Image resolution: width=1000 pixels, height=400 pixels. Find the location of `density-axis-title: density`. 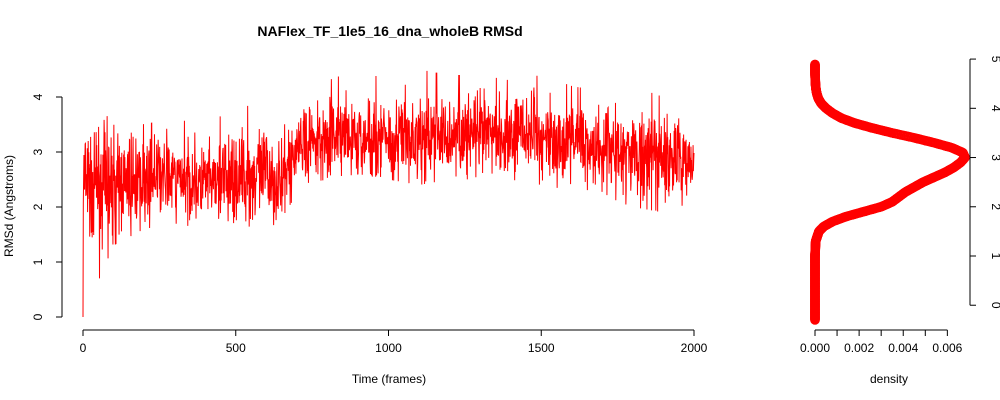

density-axis-title: density is located at coordinates (889, 379).